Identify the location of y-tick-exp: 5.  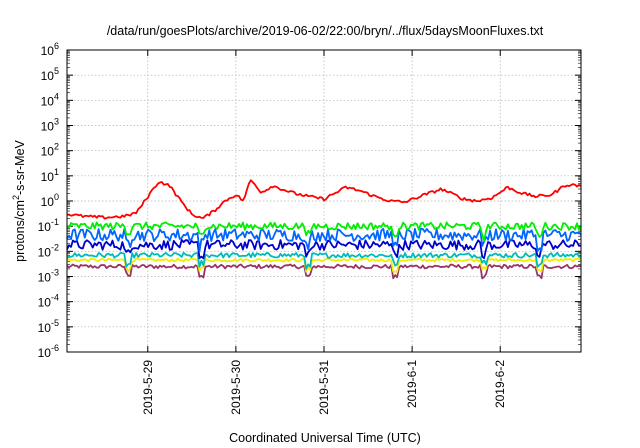
(56, 71).